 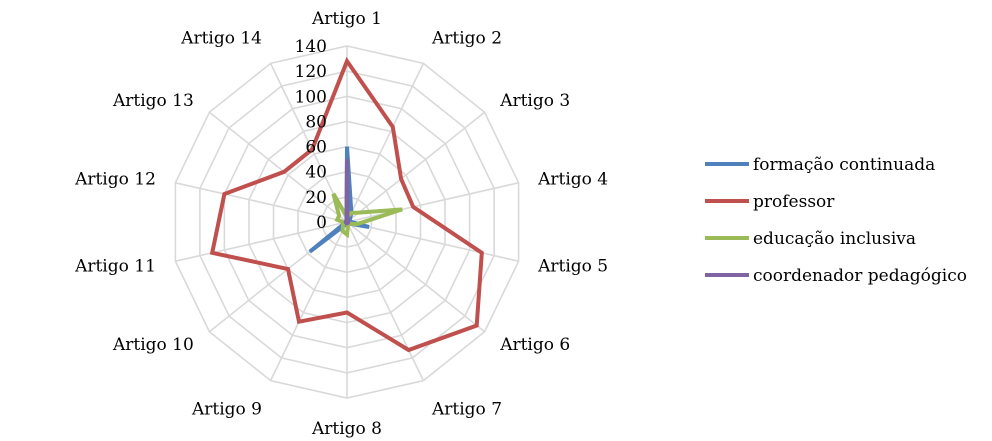 I want to click on category-label-4: Artigo 4, so click(x=572, y=179).